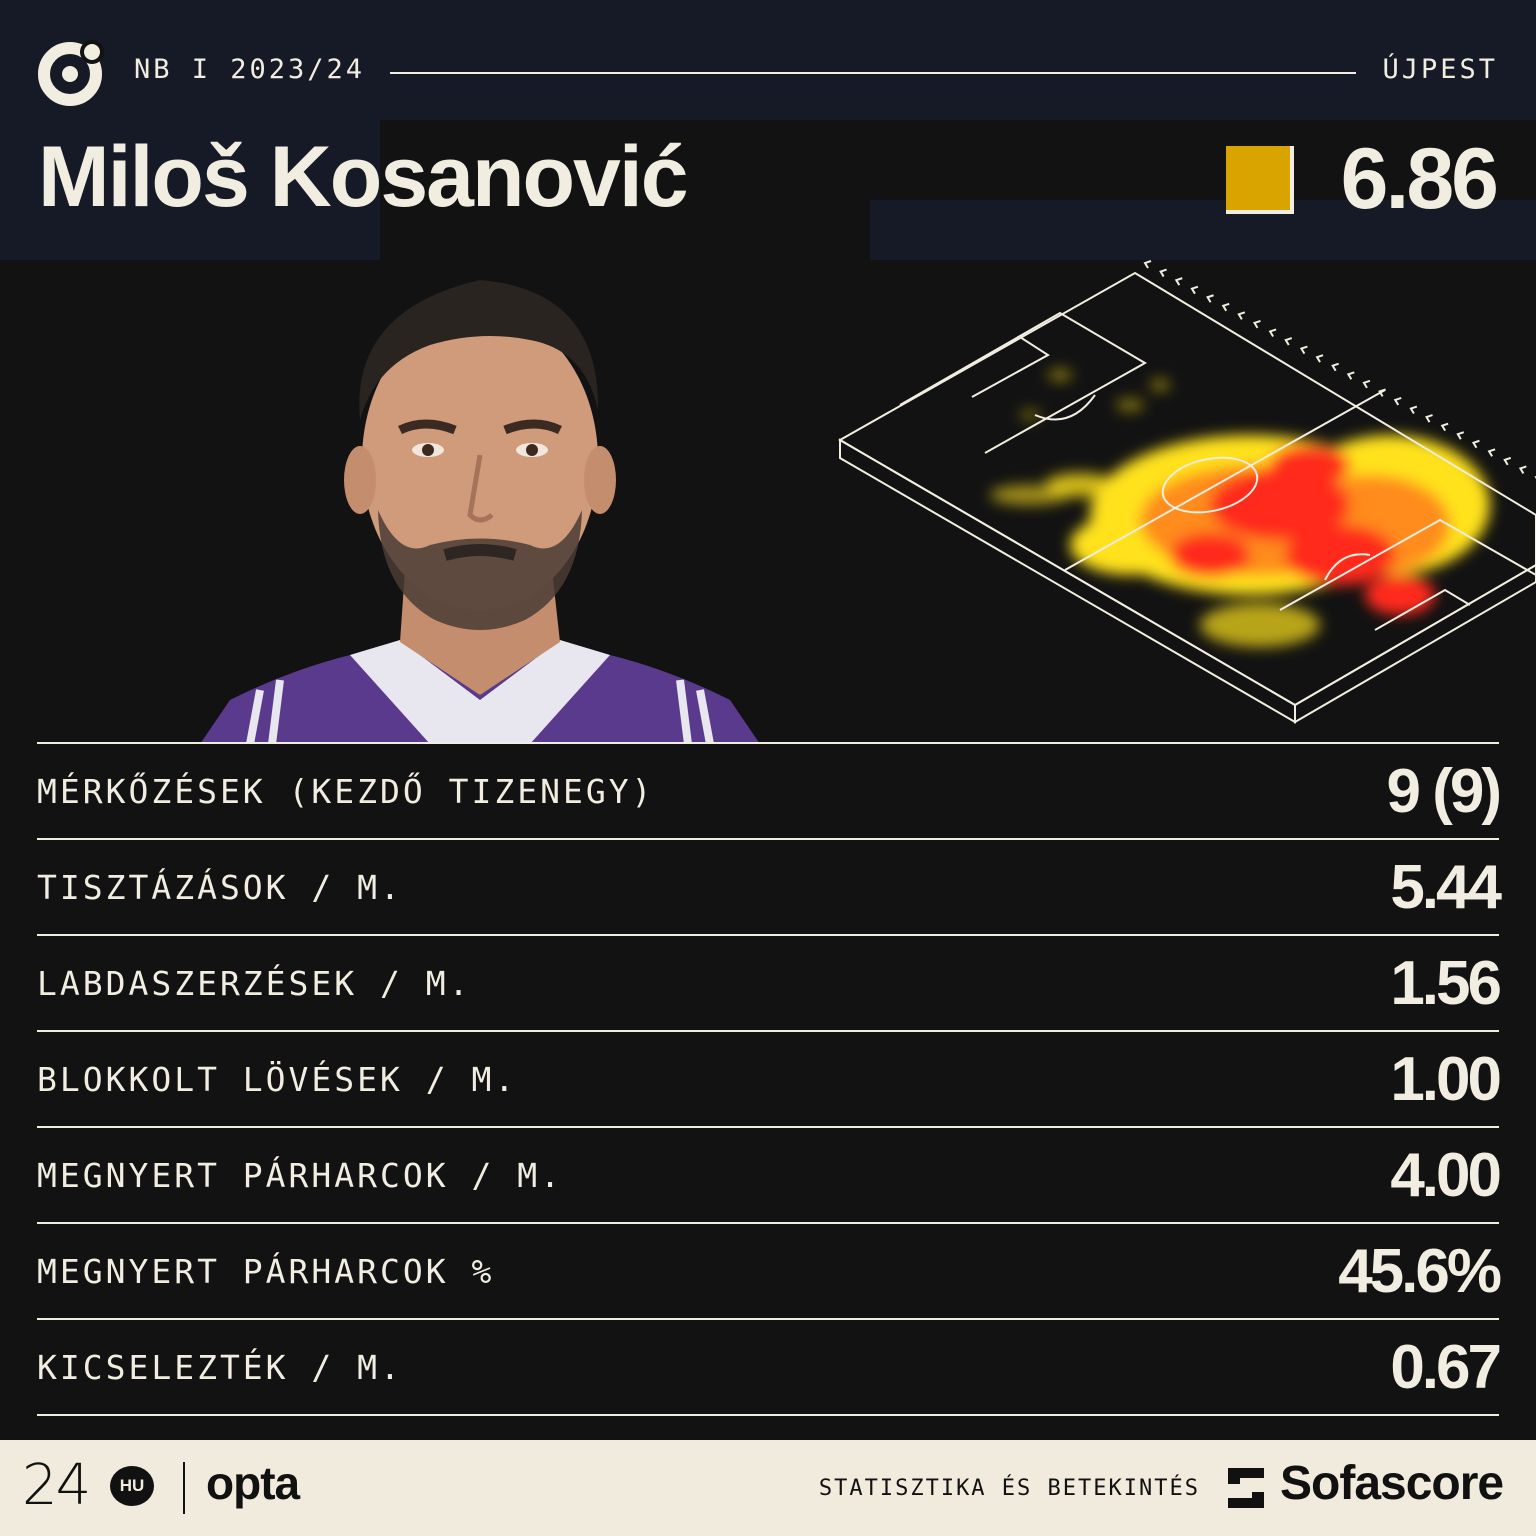 This screenshot has height=1536, width=1536. What do you see at coordinates (1339, 369) in the screenshot?
I see `attack-direction-arrows` at bounding box center [1339, 369].